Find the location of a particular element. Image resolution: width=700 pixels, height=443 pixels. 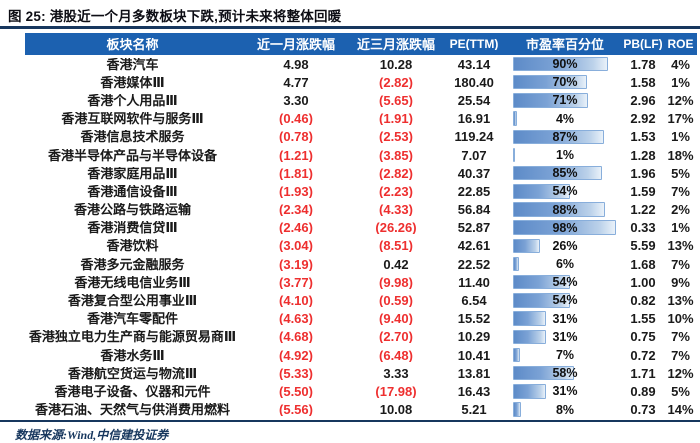

pe-ttm-cell: 6.54 is located at coordinates (474, 301).